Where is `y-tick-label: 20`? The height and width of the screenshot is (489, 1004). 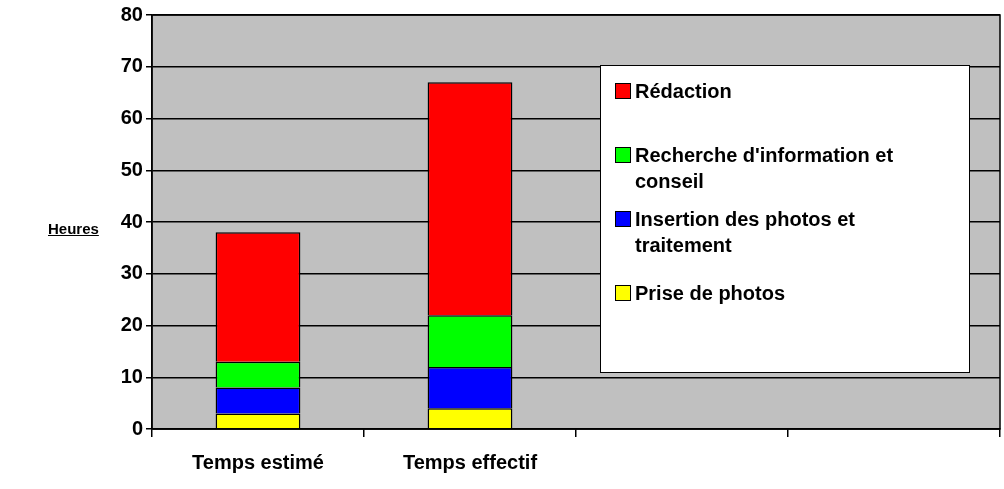 y-tick-label: 20 is located at coordinates (131, 324).